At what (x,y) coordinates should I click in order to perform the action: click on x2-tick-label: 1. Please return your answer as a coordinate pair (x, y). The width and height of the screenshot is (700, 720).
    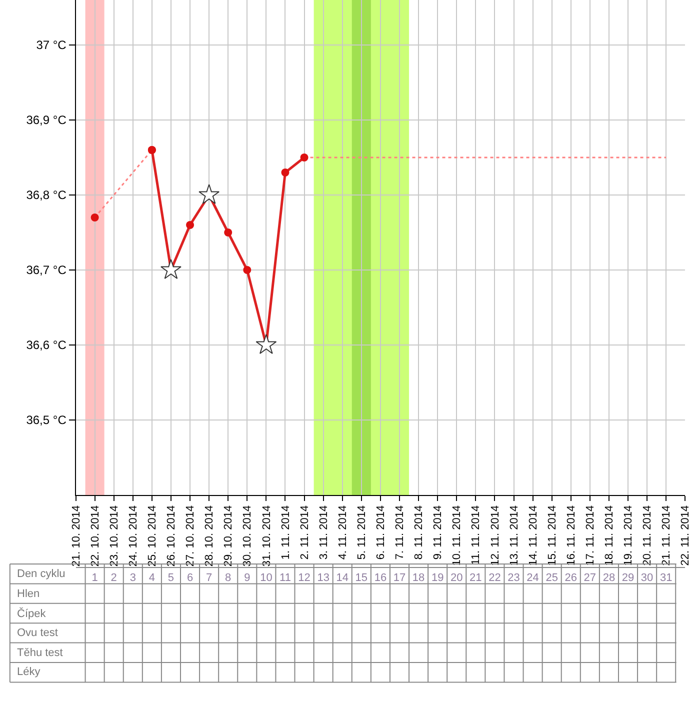
    Looking at the image, I should click on (95, 578).